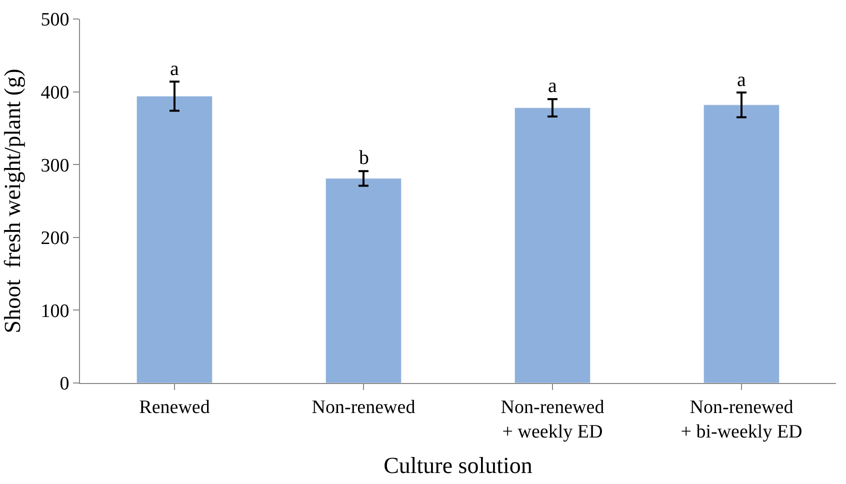 Image resolution: width=846 pixels, height=484 pixels. Describe the element at coordinates (552, 419) in the screenshot. I see `x-tick-label: Non-renewed + weekly ED` at that location.